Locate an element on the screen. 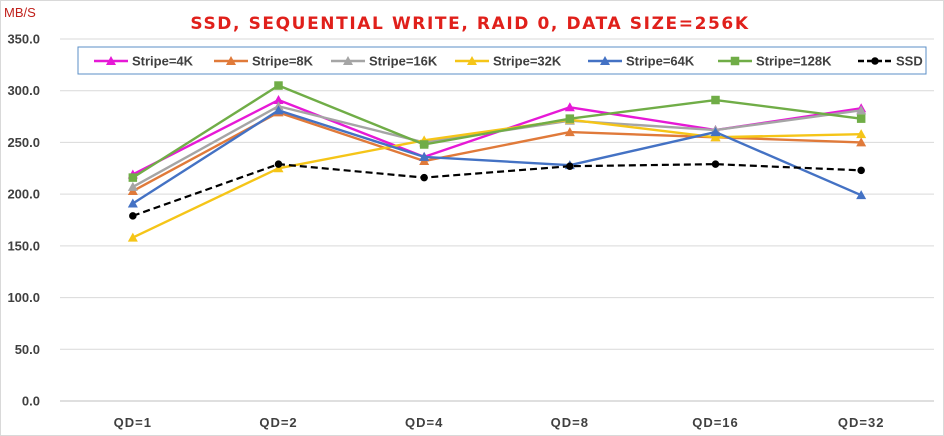  series-ssd is located at coordinates (497, 190).